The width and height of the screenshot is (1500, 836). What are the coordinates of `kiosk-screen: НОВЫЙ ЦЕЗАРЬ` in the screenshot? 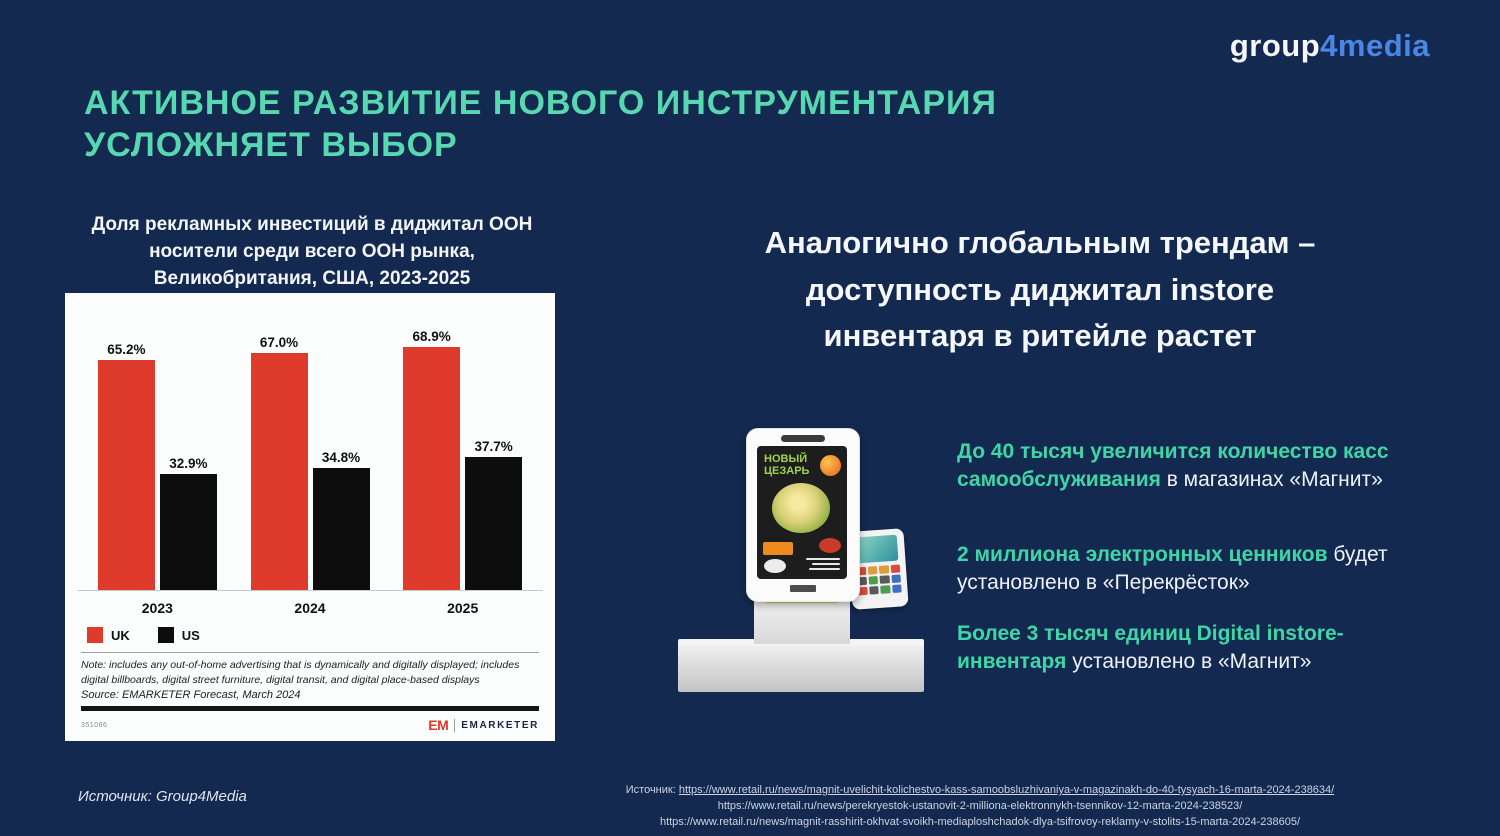 It's located at (802, 512).